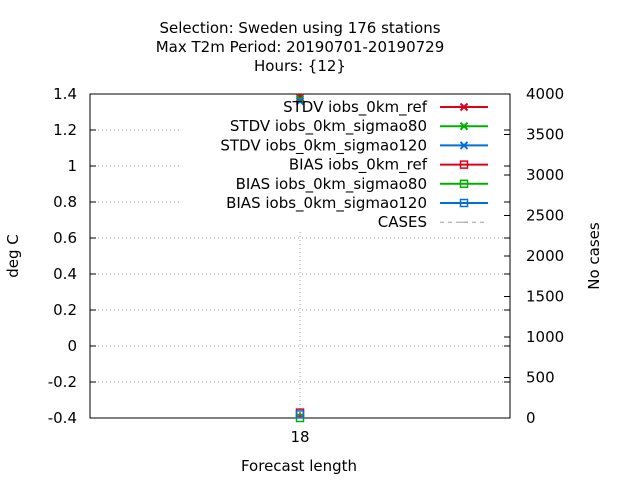  I want to click on title-line-2: Max T2m Period: 20190701-20190729, so click(300, 47).